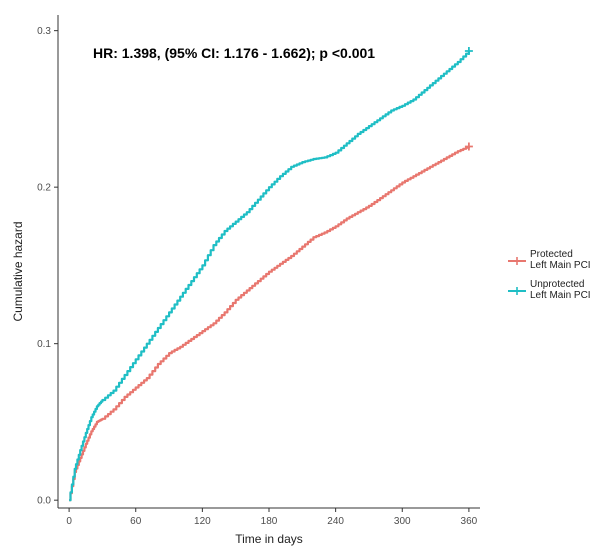 The height and width of the screenshot is (548, 608). Describe the element at coordinates (44, 344) in the screenshot. I see `y-tick-label: 0.1` at that location.